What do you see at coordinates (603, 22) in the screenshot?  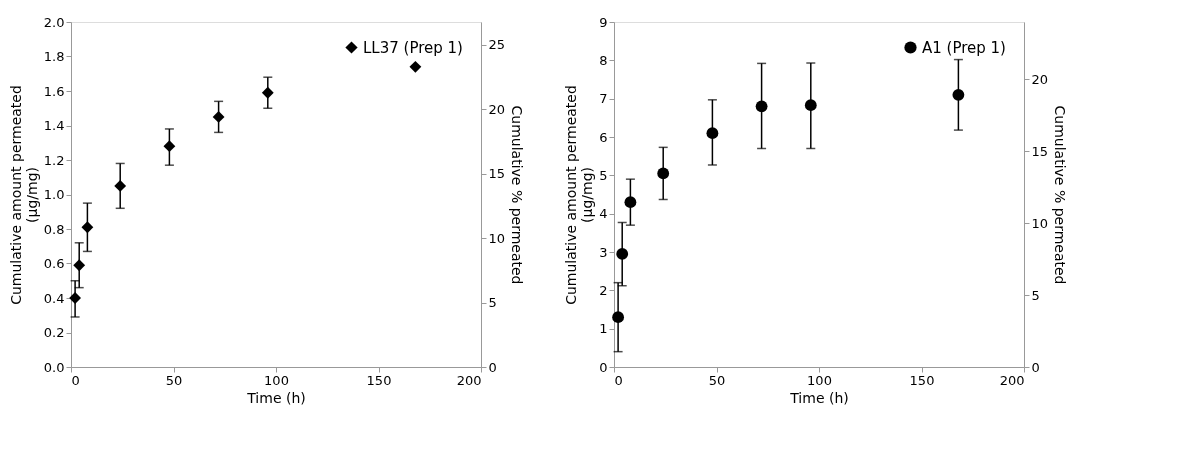 I see `y-tick-label: 9` at bounding box center [603, 22].